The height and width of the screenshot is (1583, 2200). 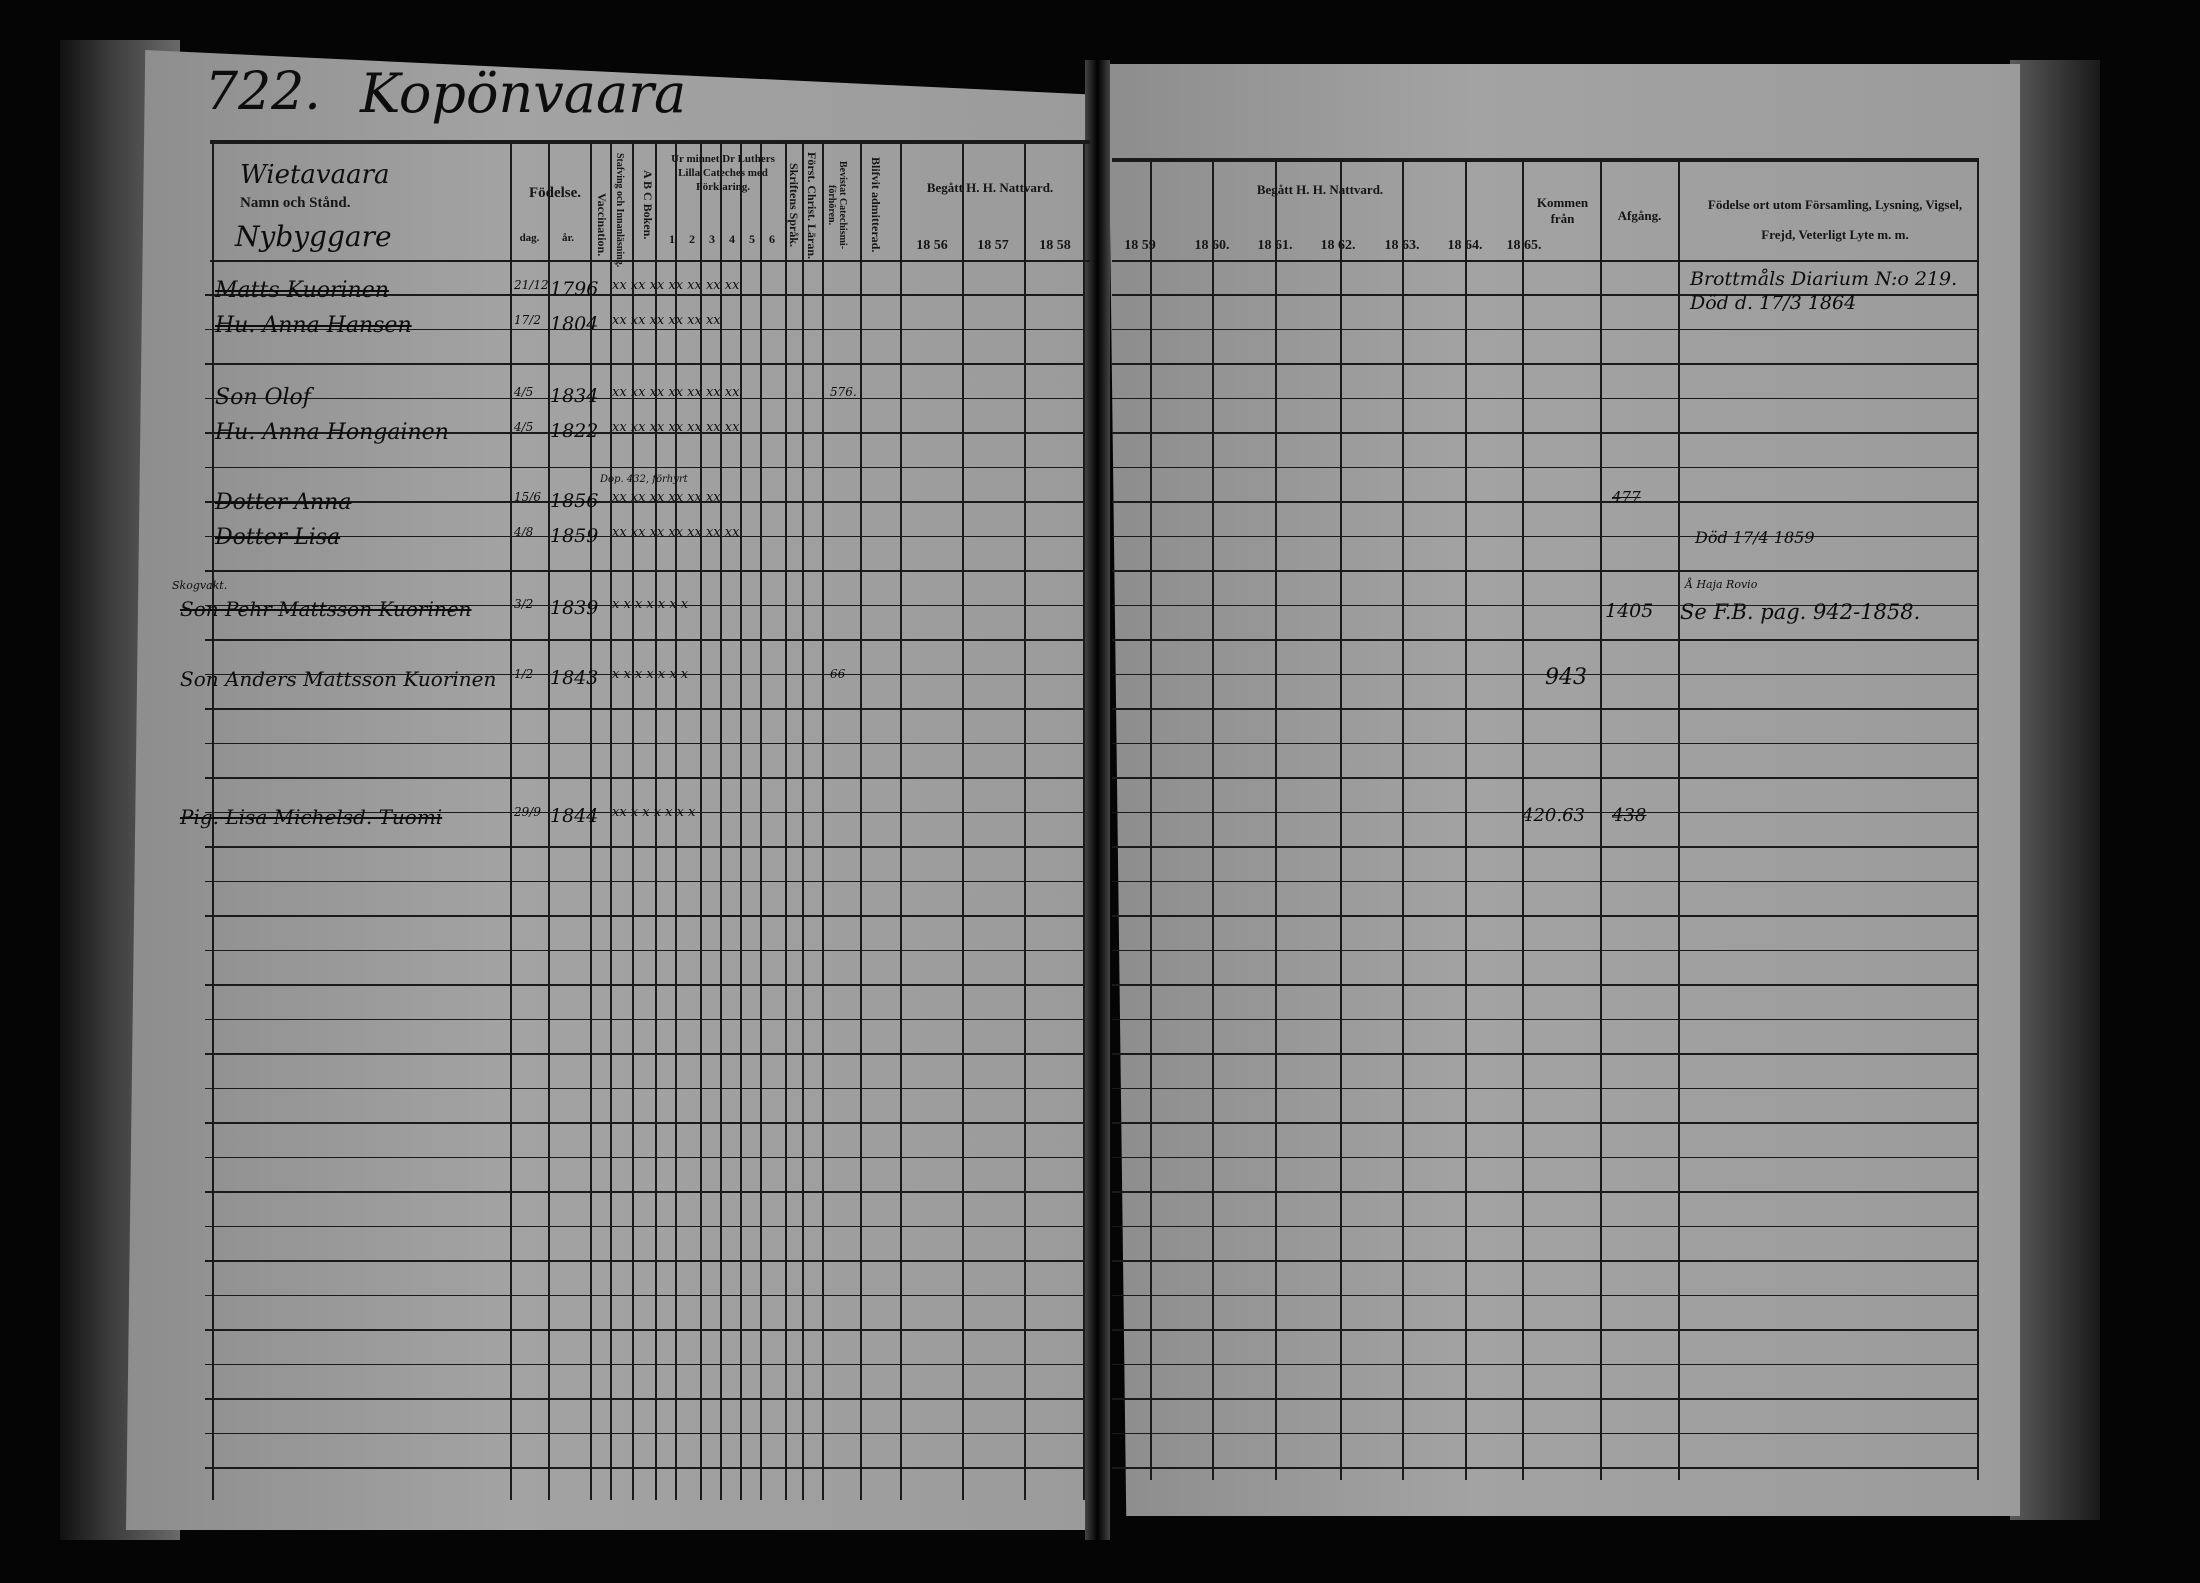 What do you see at coordinates (666, 320) in the screenshot?
I see `catechism-marks: xx xx xx xx xx xx` at bounding box center [666, 320].